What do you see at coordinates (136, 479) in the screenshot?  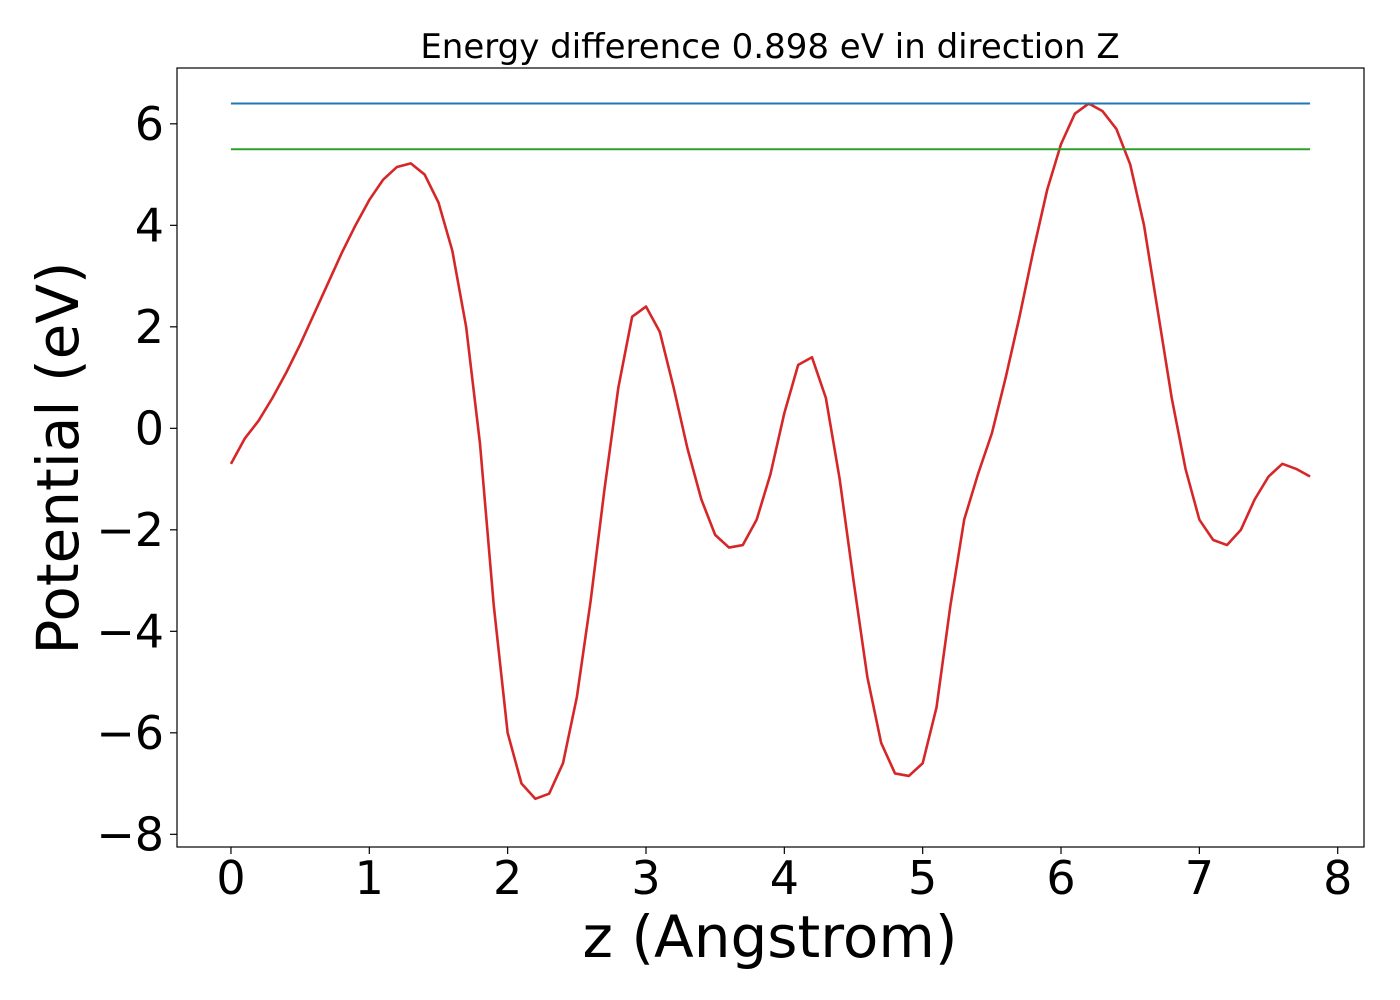 I see `y-axis: −8 −6 −4 −2 0 2 4 6` at bounding box center [136, 479].